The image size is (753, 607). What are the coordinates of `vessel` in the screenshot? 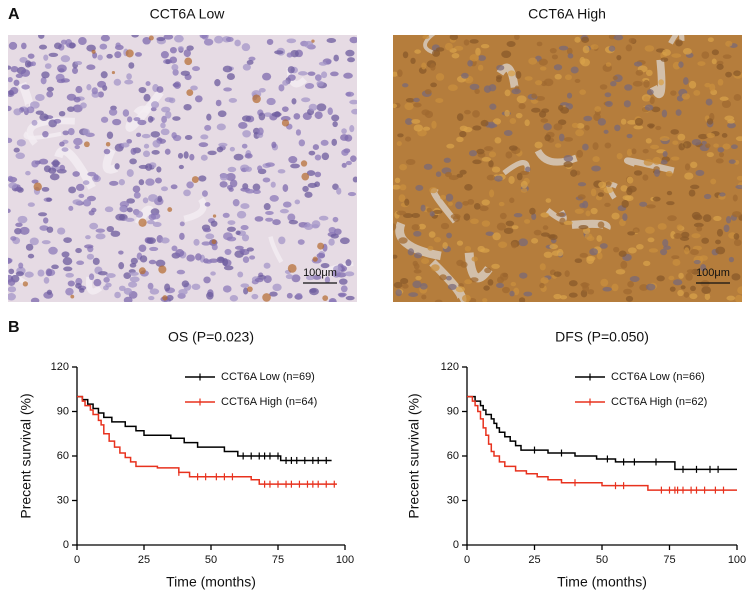 It's located at (429, 45).